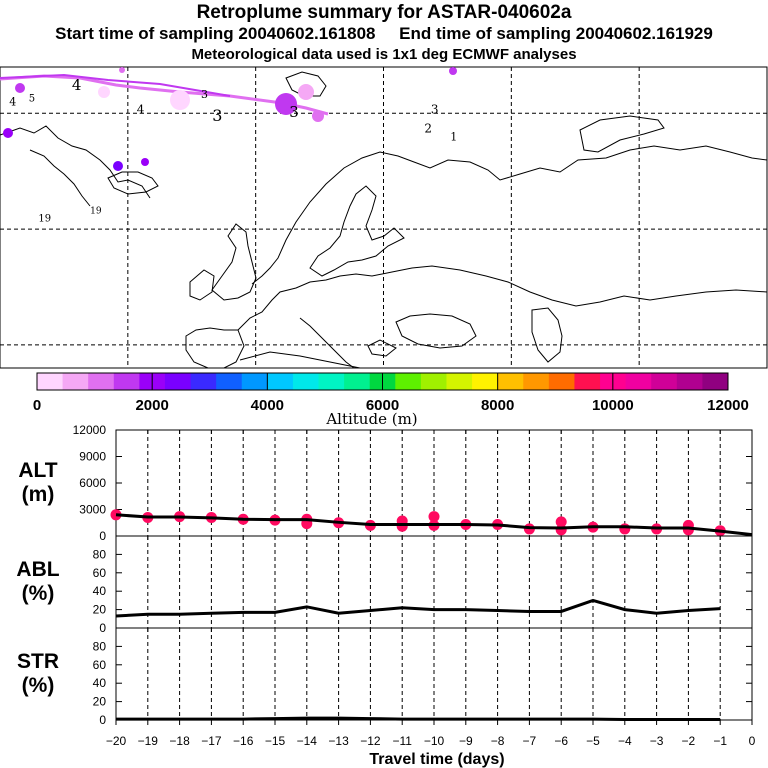 Image resolution: width=768 pixels, height=768 pixels. What do you see at coordinates (385, 483) in the screenshot?
I see `panel-alt: 0 3000 6000 9000 12000 ALT(m)` at bounding box center [385, 483].